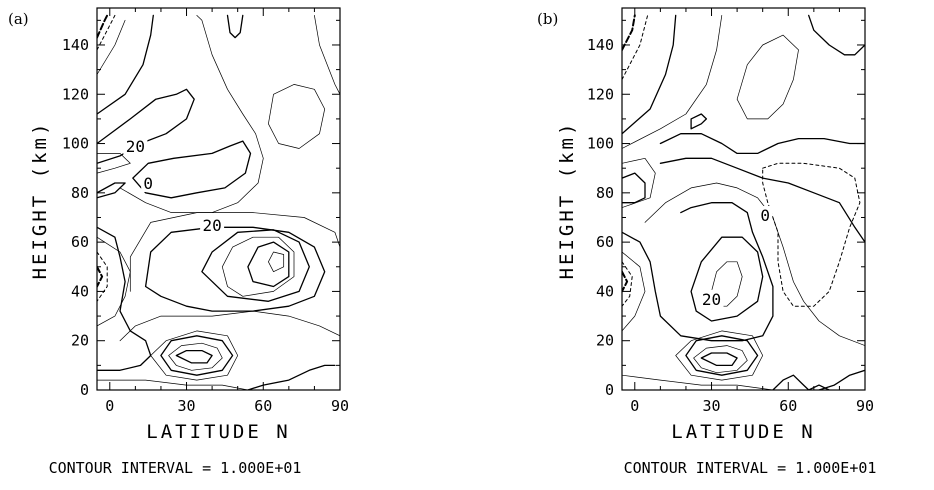 Image resolution: width=934 pixels, height=490 pixels. I want to click on panel-label: (b), so click(547, 19).